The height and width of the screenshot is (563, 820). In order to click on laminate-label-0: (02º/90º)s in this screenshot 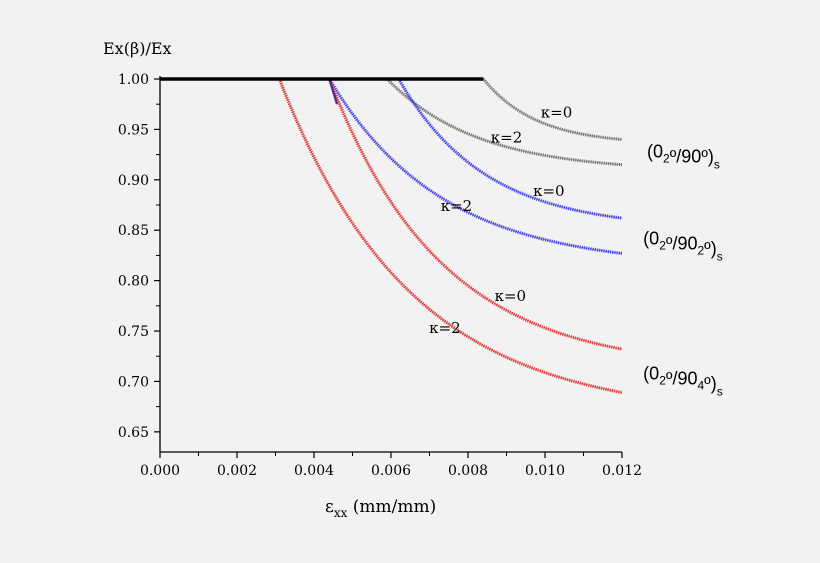, I will do `click(683, 157)`.